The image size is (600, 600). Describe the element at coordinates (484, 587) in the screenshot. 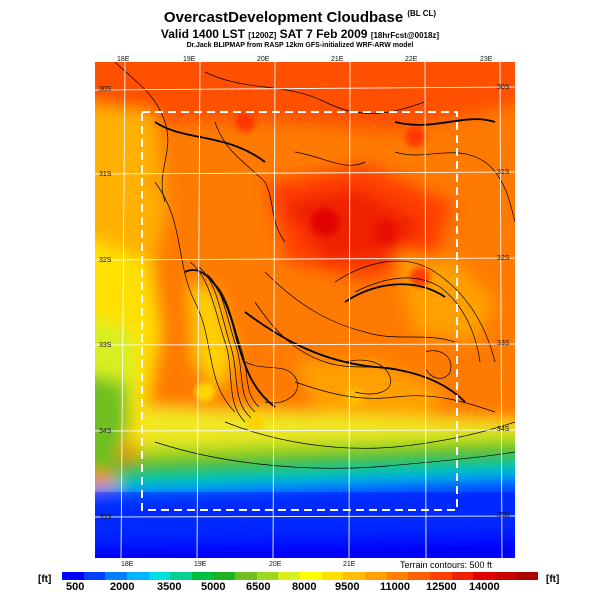

I see `color-scale-label: 14000` at that location.